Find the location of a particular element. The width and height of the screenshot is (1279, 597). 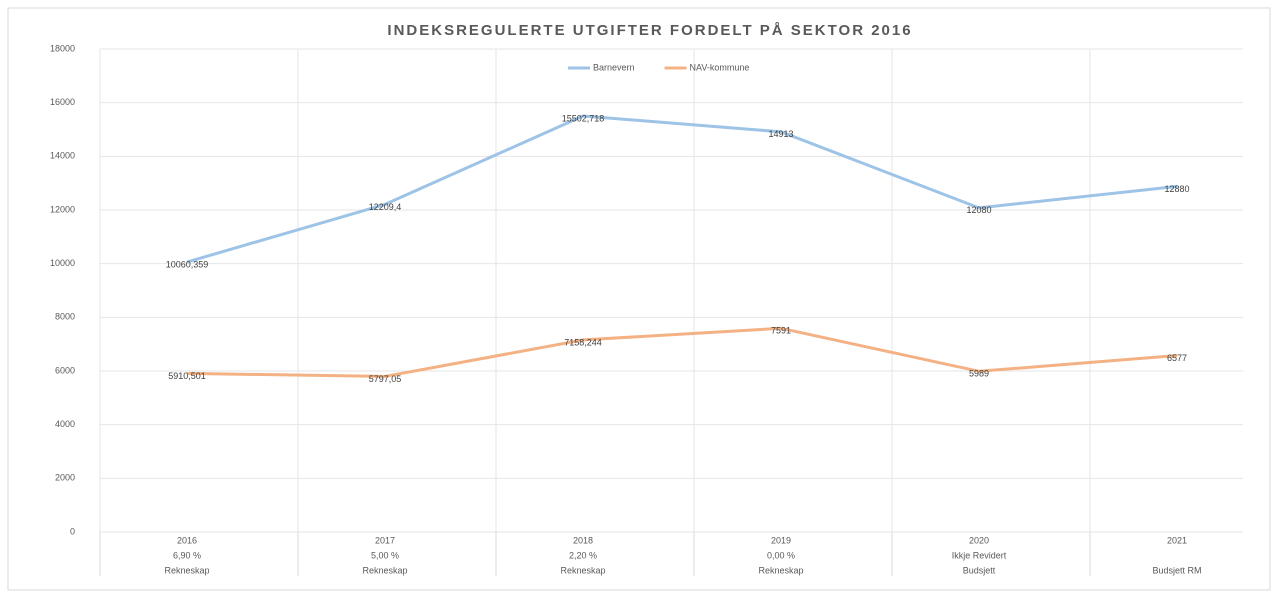

x-tick-label: Budsjett is located at coordinates (979, 570).